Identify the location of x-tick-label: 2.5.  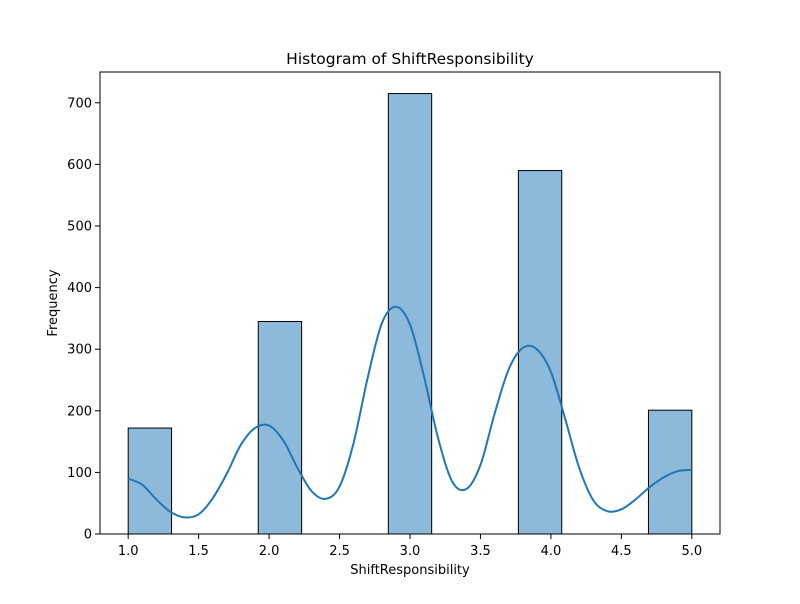
(339, 551).